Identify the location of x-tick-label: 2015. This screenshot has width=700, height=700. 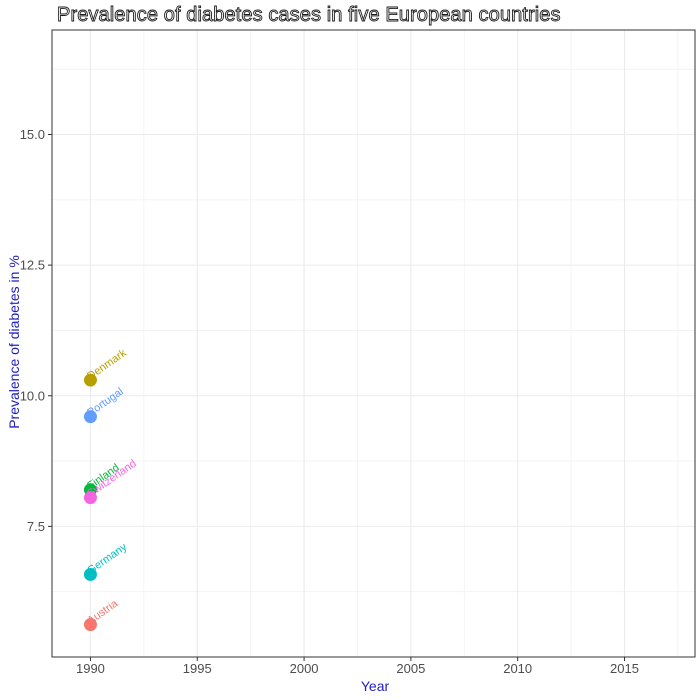
(624, 668).